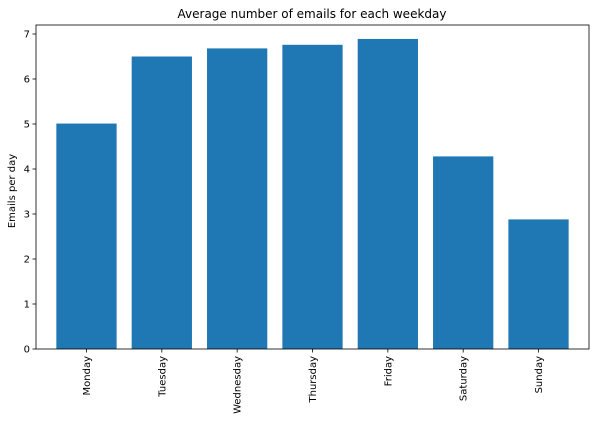 The image size is (599, 421). I want to click on x-tick-label: Saturday, so click(464, 378).